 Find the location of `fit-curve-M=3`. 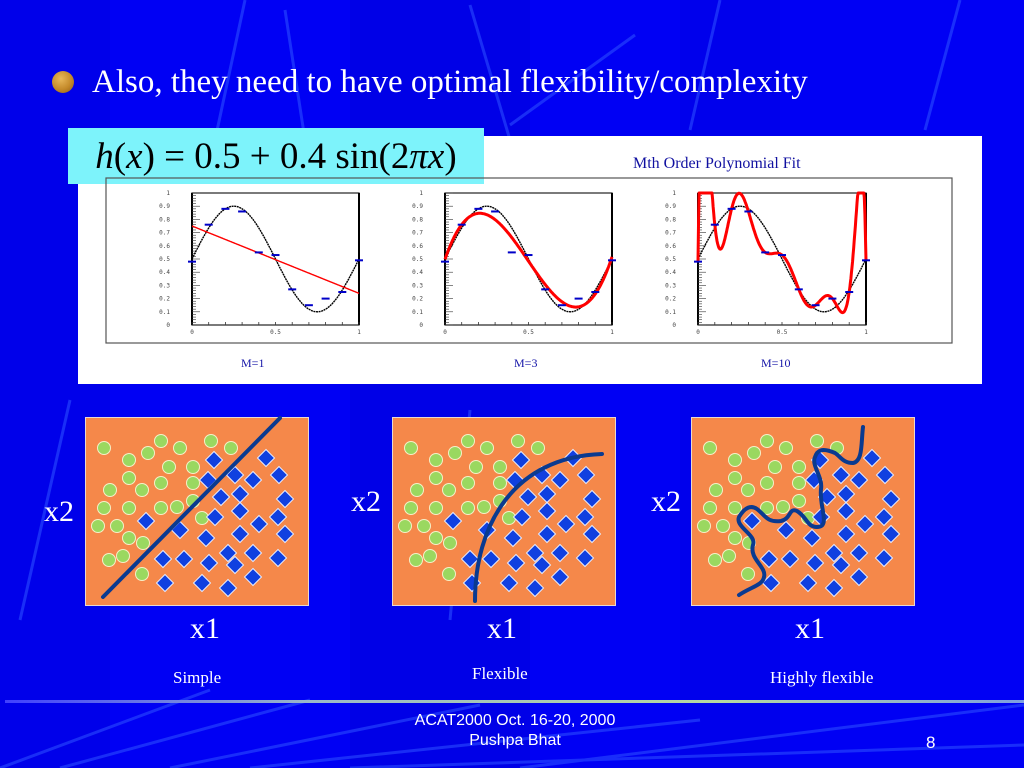

fit-curve-M=3 is located at coordinates (528, 260).